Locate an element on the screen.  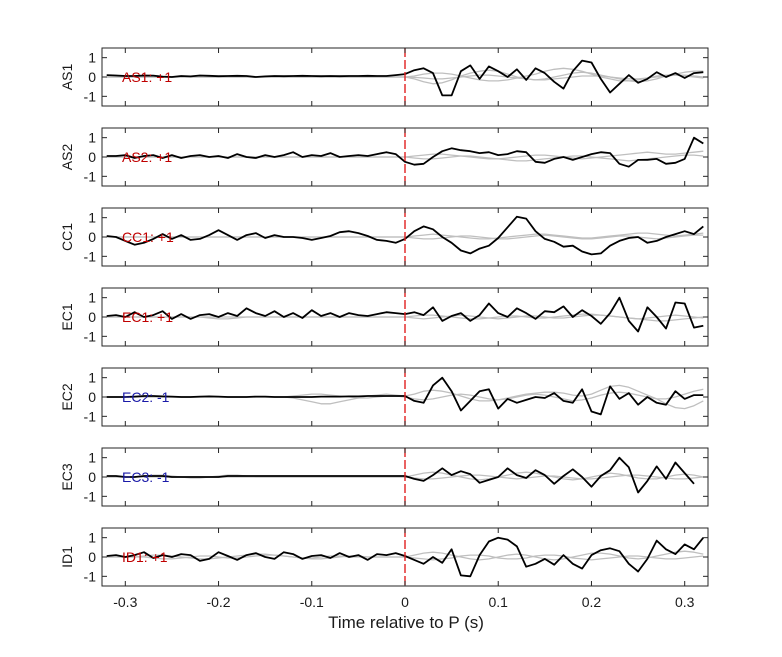
as2-polarity-annotation: AS2: +1 is located at coordinates (147, 157).